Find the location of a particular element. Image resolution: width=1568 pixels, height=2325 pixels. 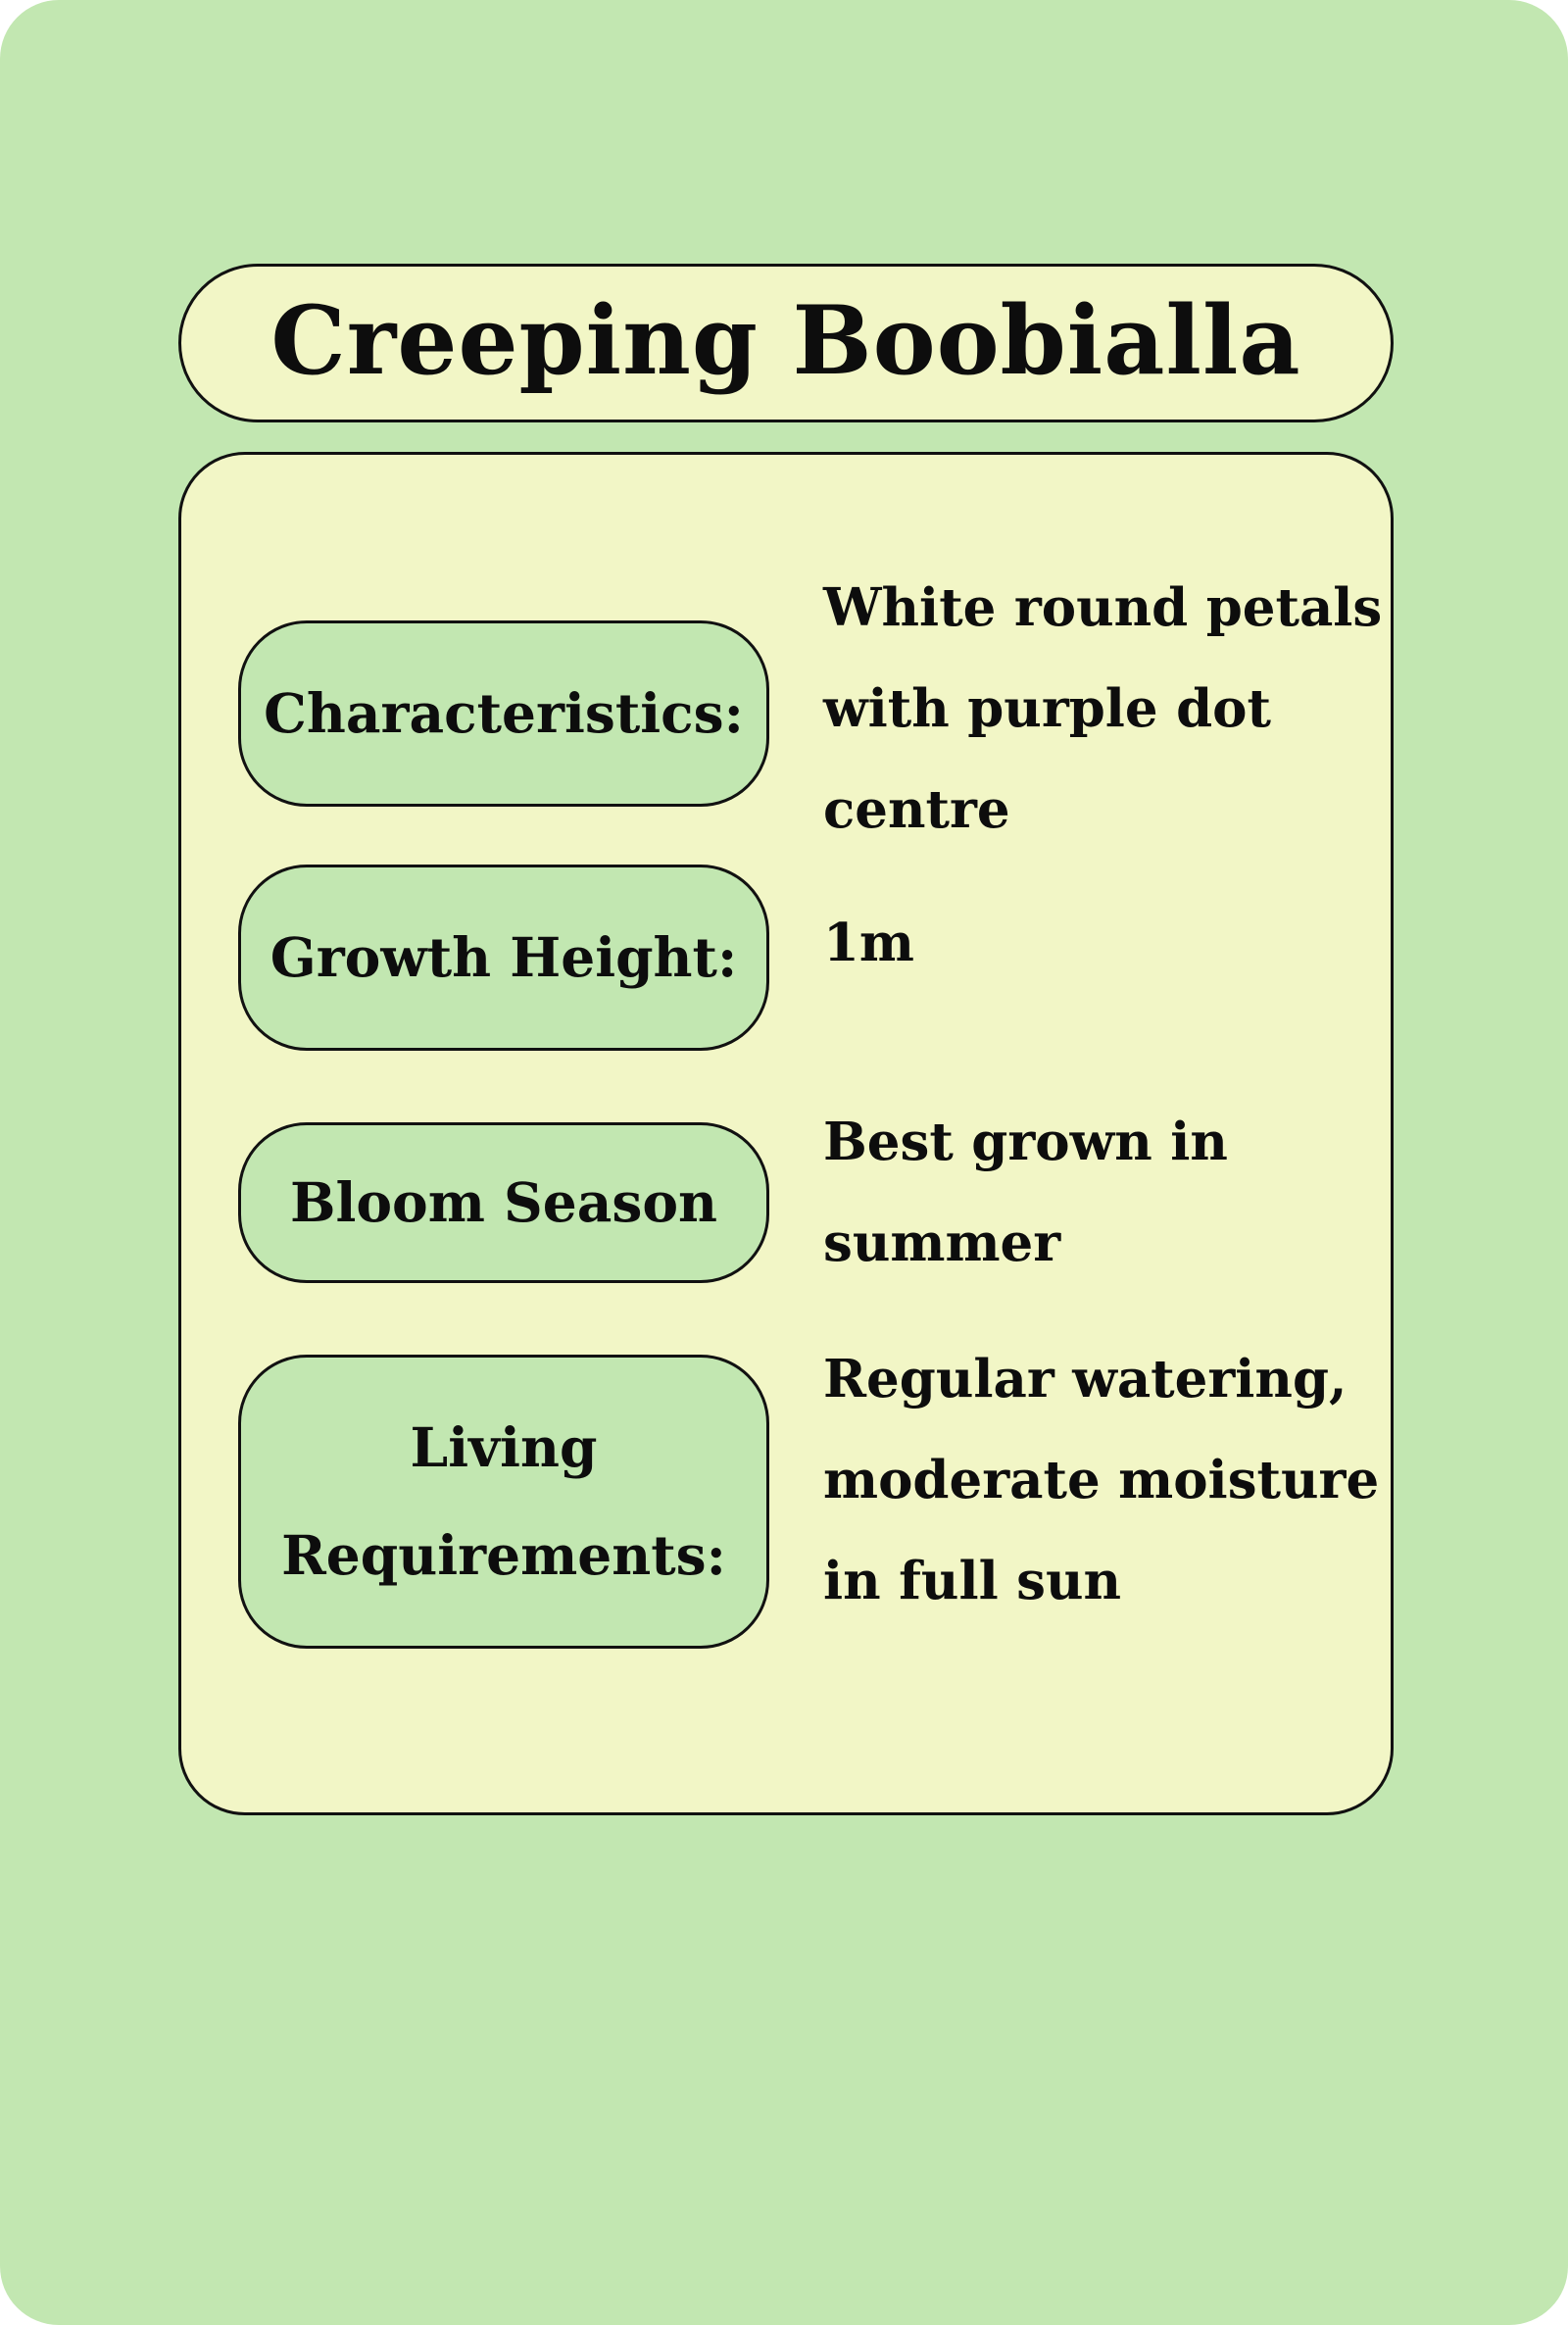

characteristics-value-line: White round petals is located at coordinates (1103, 607).